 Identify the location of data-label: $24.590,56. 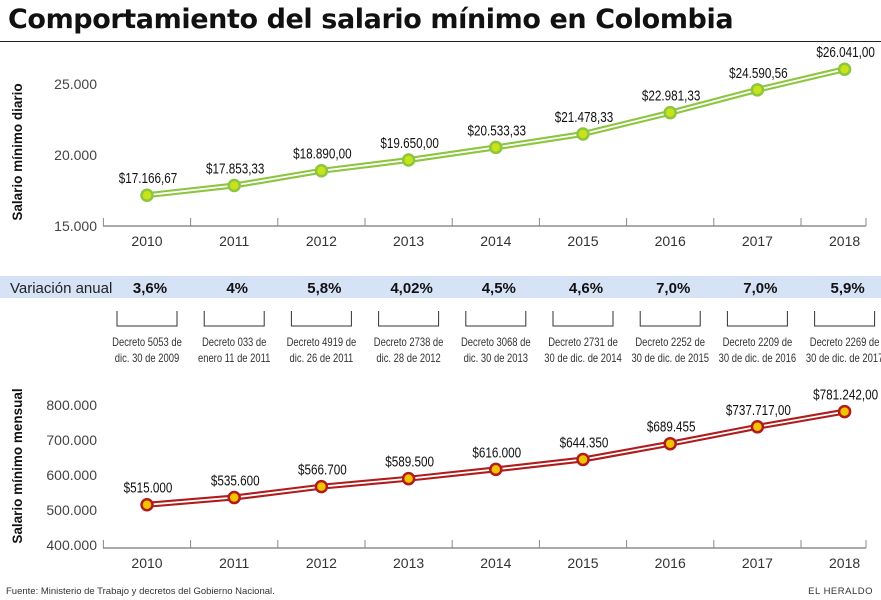
(758, 72).